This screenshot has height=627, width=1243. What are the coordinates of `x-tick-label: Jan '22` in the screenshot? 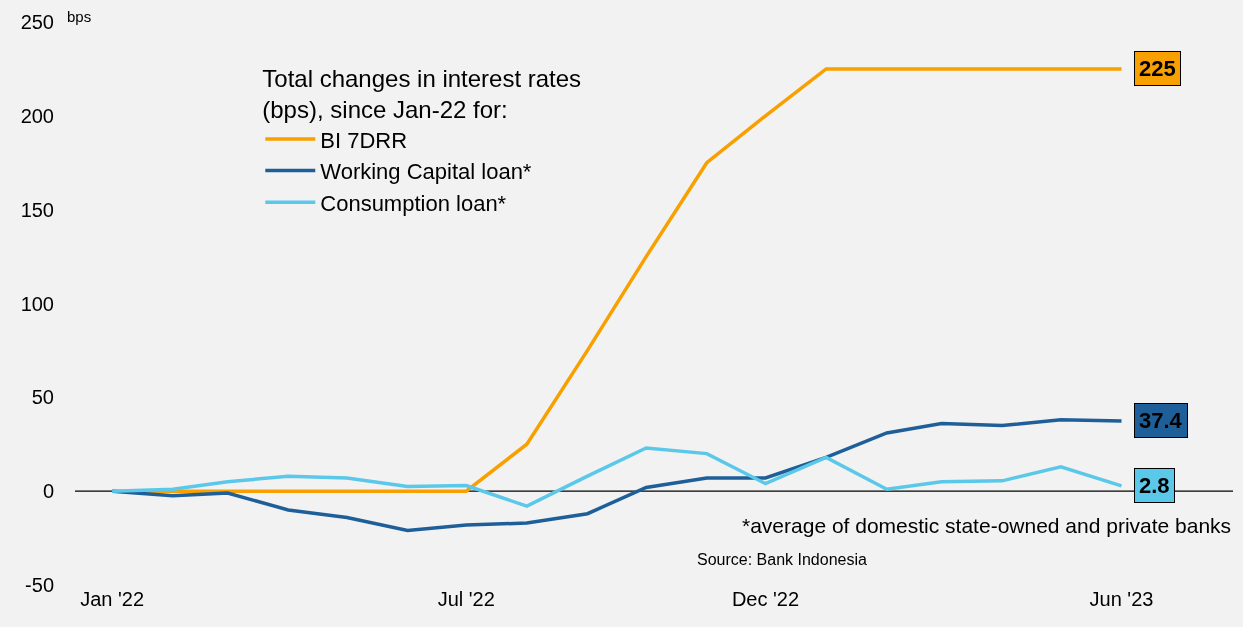 It's located at (112, 599).